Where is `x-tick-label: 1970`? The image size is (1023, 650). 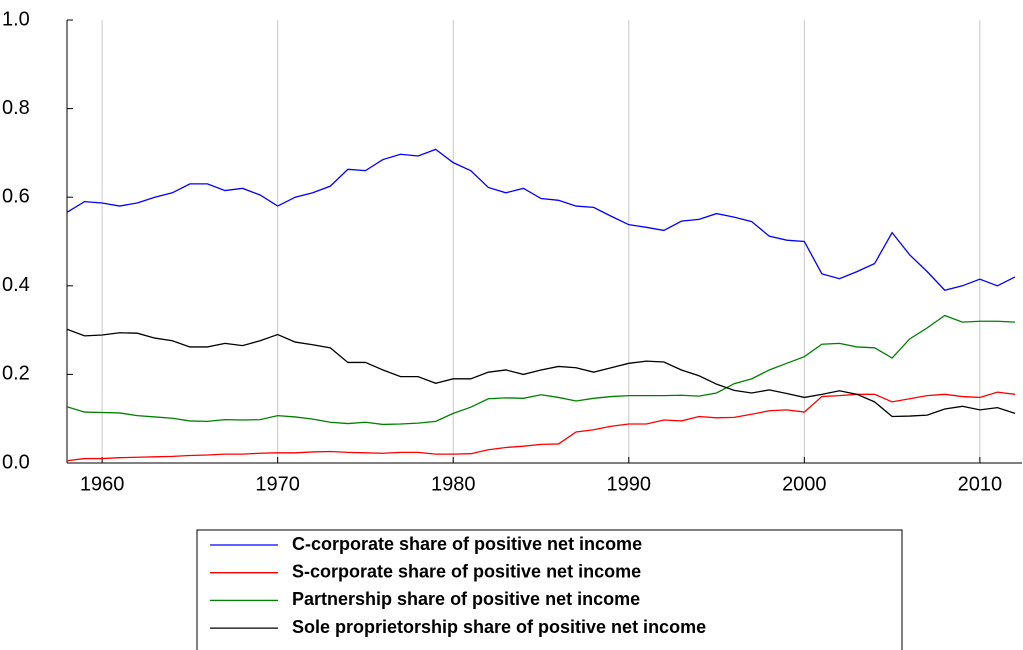 x-tick-label: 1970 is located at coordinates (277, 484).